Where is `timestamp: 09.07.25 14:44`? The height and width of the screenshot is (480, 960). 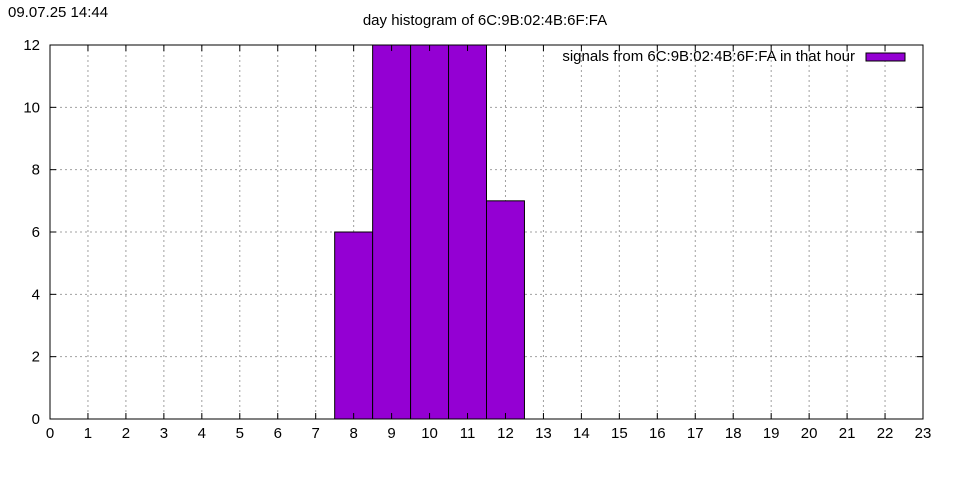
timestamp: 09.07.25 14:44 is located at coordinates (58, 12).